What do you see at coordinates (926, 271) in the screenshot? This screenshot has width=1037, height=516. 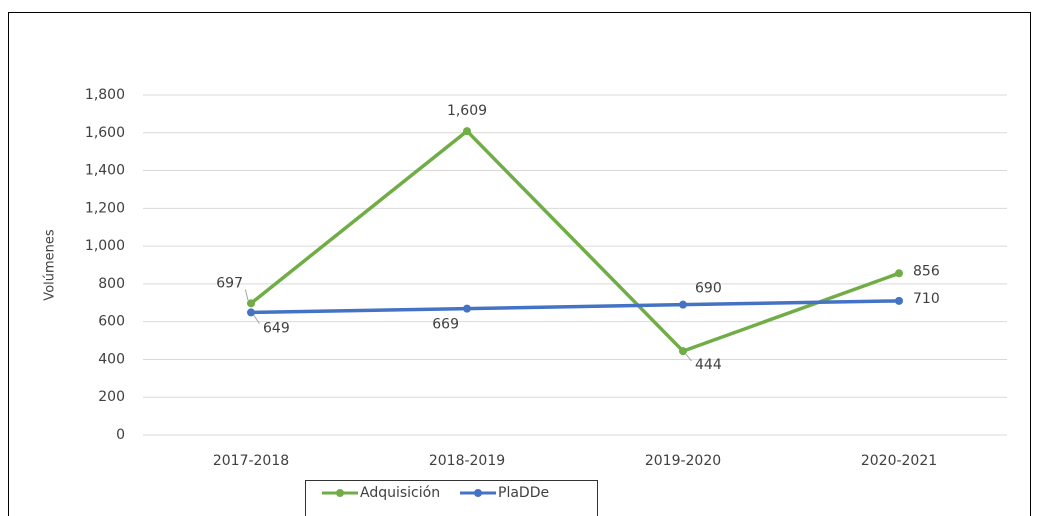 I see `data-label: 856` at bounding box center [926, 271].